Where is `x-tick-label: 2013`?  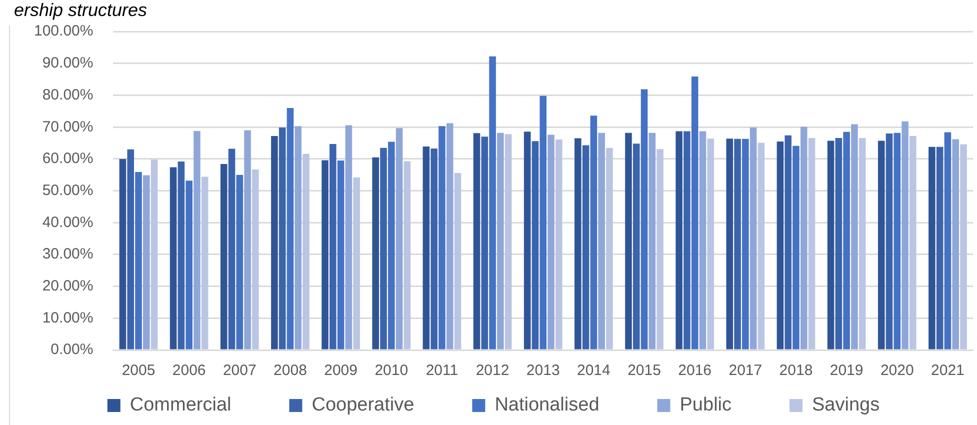
x-tick-label: 2013 is located at coordinates (543, 371).